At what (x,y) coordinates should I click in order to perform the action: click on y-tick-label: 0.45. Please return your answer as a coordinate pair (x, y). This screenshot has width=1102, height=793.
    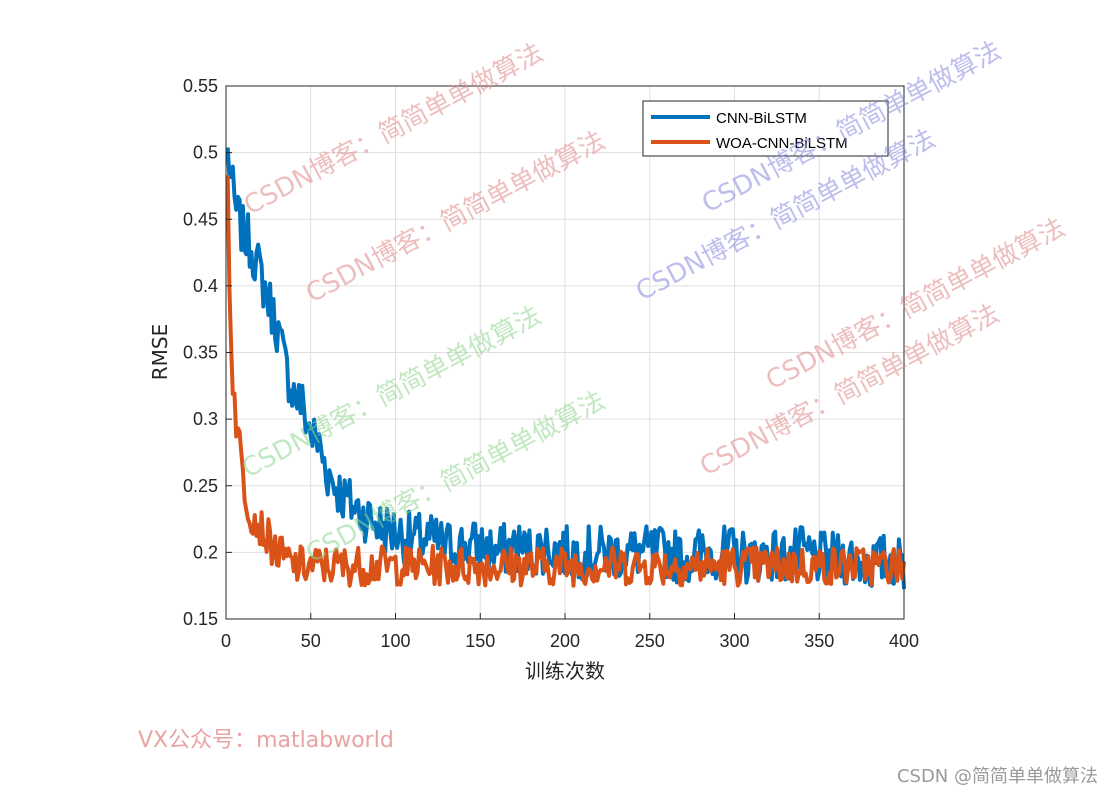
    Looking at the image, I should click on (200, 219).